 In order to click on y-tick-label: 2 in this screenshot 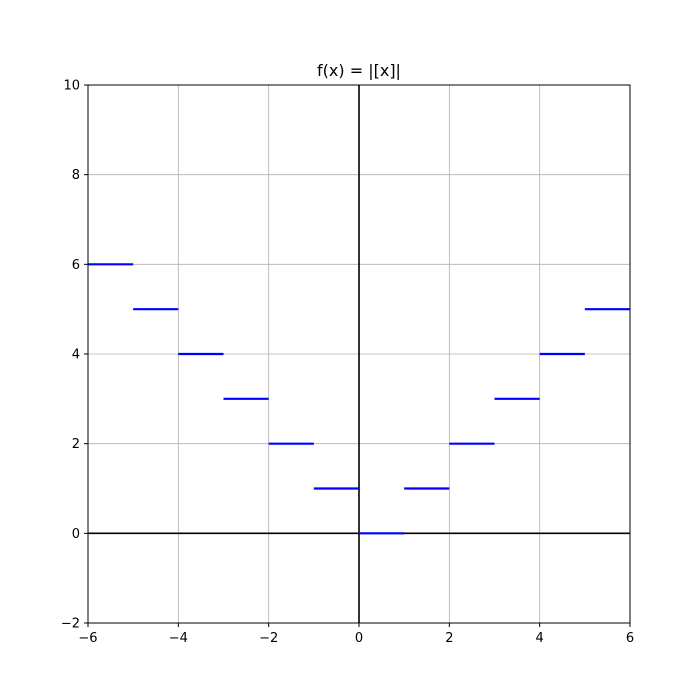, I will do `click(76, 444)`.